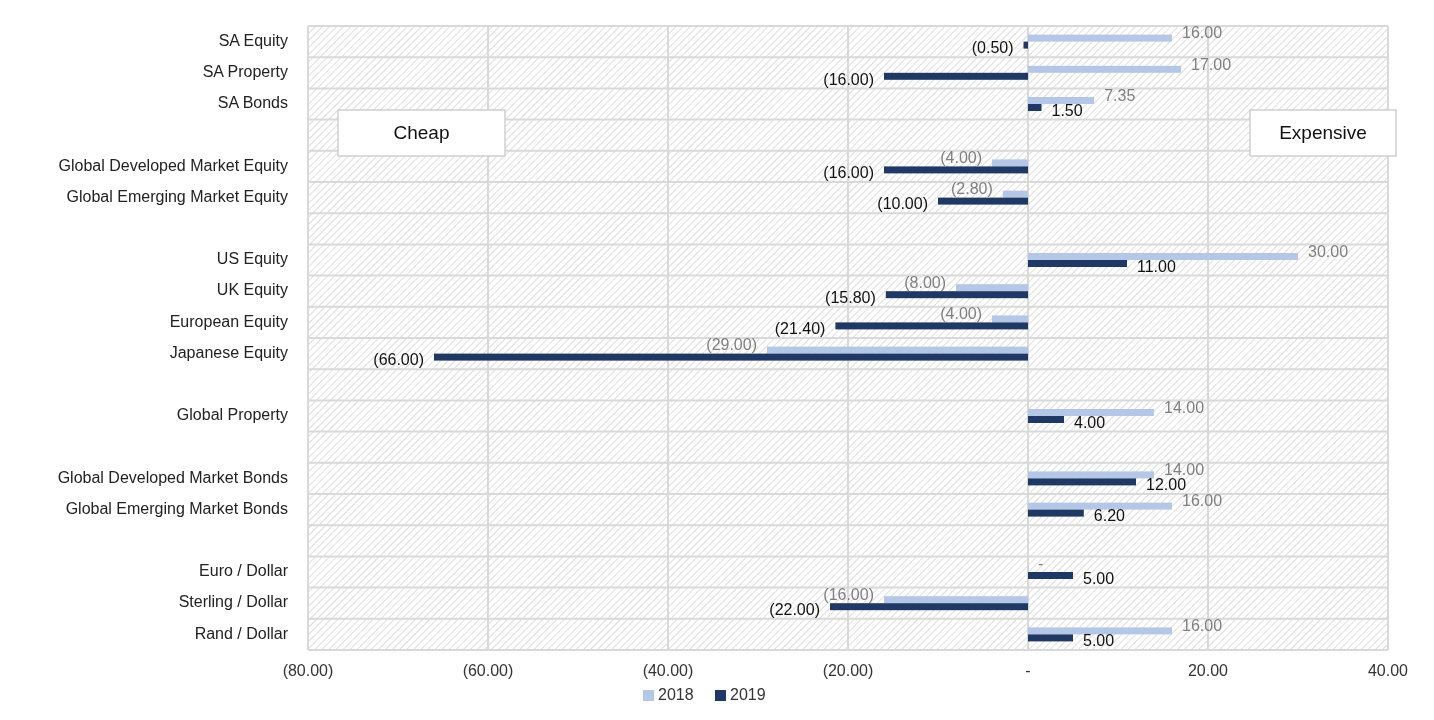  I want to click on x-tick-label: (20.00), so click(848, 670).